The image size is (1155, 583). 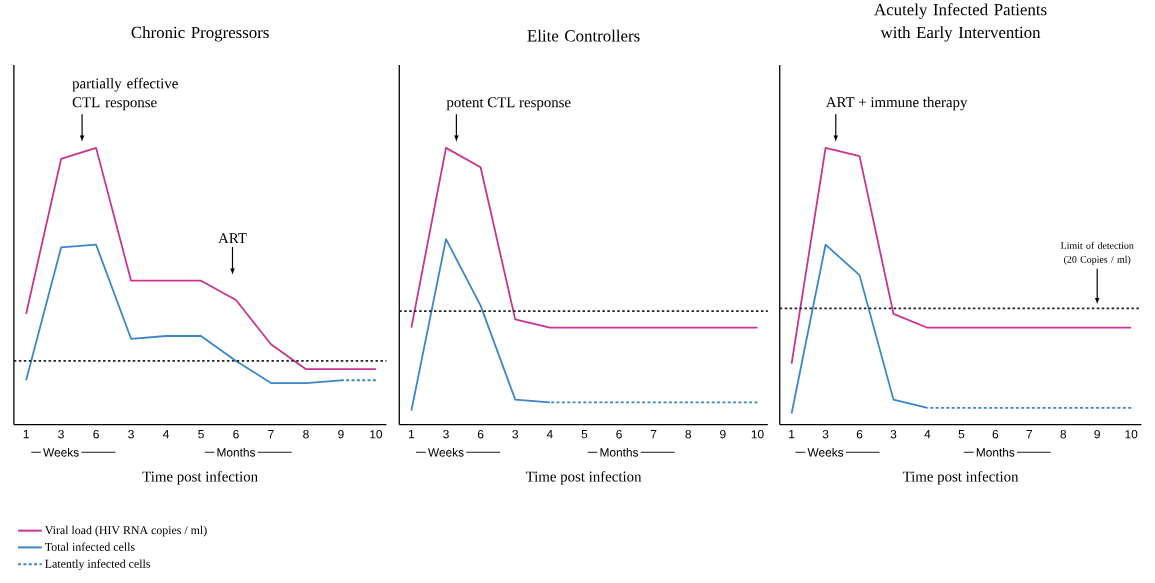 What do you see at coordinates (508, 104) in the screenshot?
I see `text: potent CTL response` at bounding box center [508, 104].